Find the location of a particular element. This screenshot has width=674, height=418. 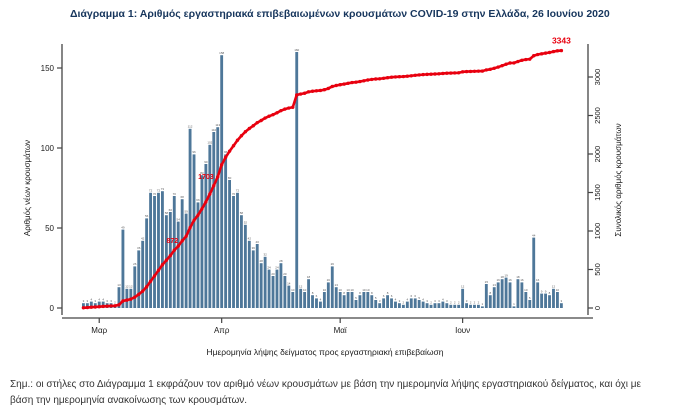

bar-label: 70 is located at coordinates (234, 194).